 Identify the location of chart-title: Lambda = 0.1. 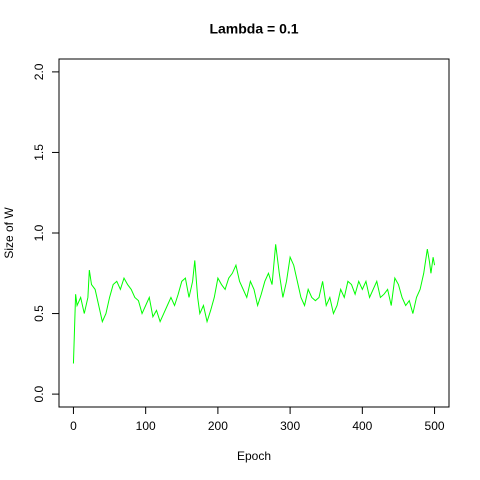
(253, 29).